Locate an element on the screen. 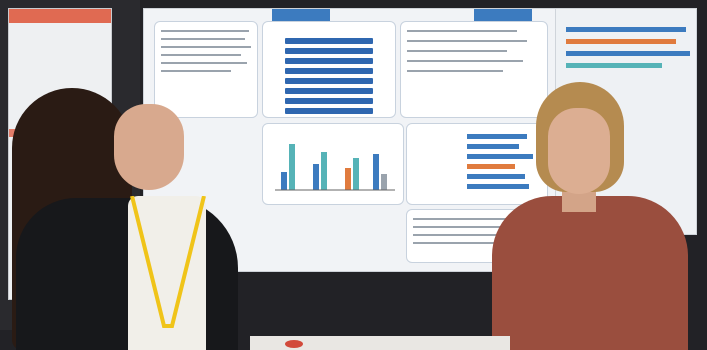  lanyard is located at coordinates (168, 262).